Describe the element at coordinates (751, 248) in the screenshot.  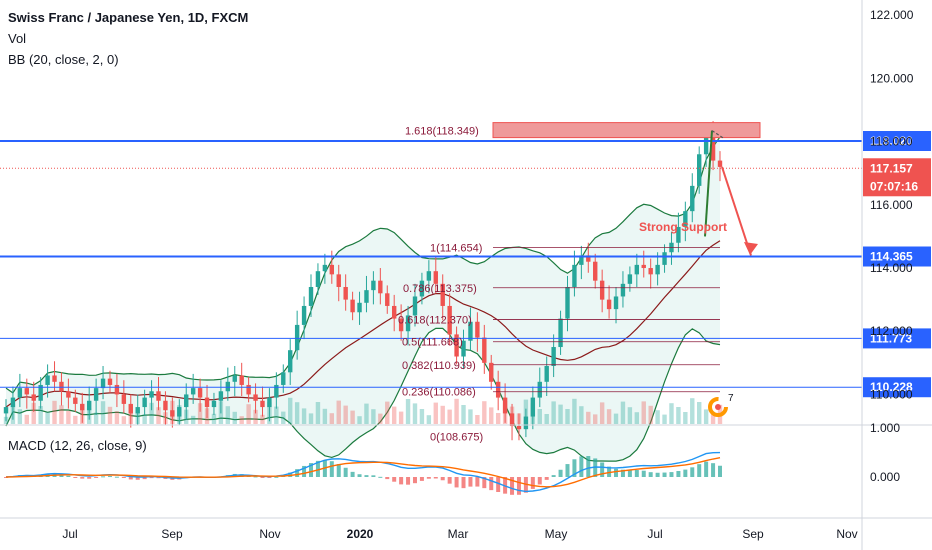
I see `arrow-down-icon` at that location.